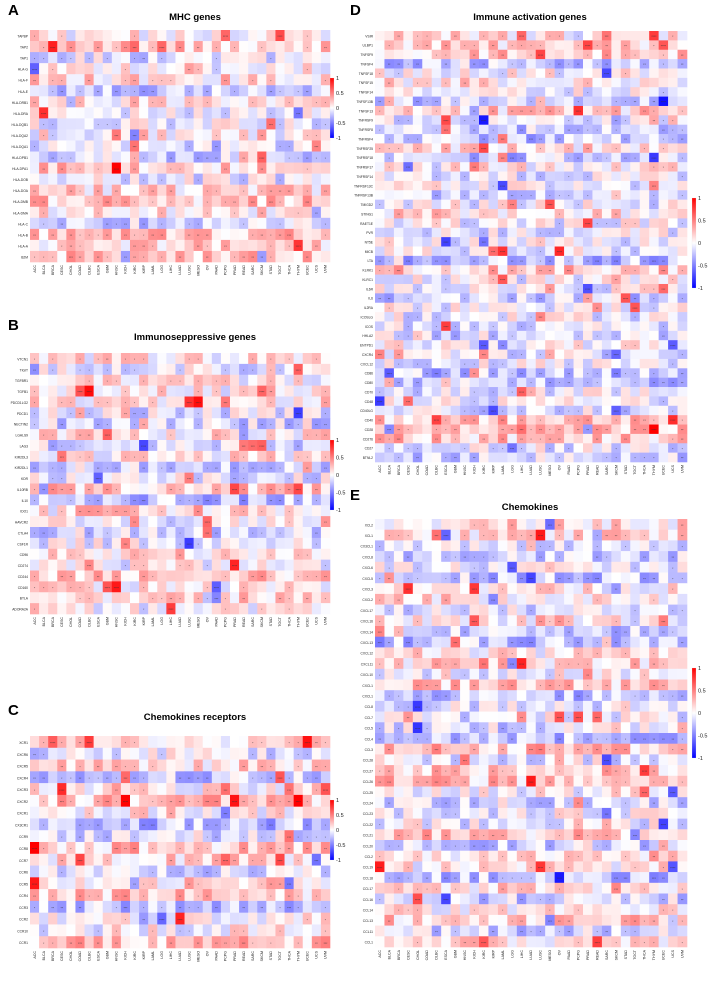 The height and width of the screenshot is (988, 710). I want to click on legend-tick-label: -1, so click(338, 861).